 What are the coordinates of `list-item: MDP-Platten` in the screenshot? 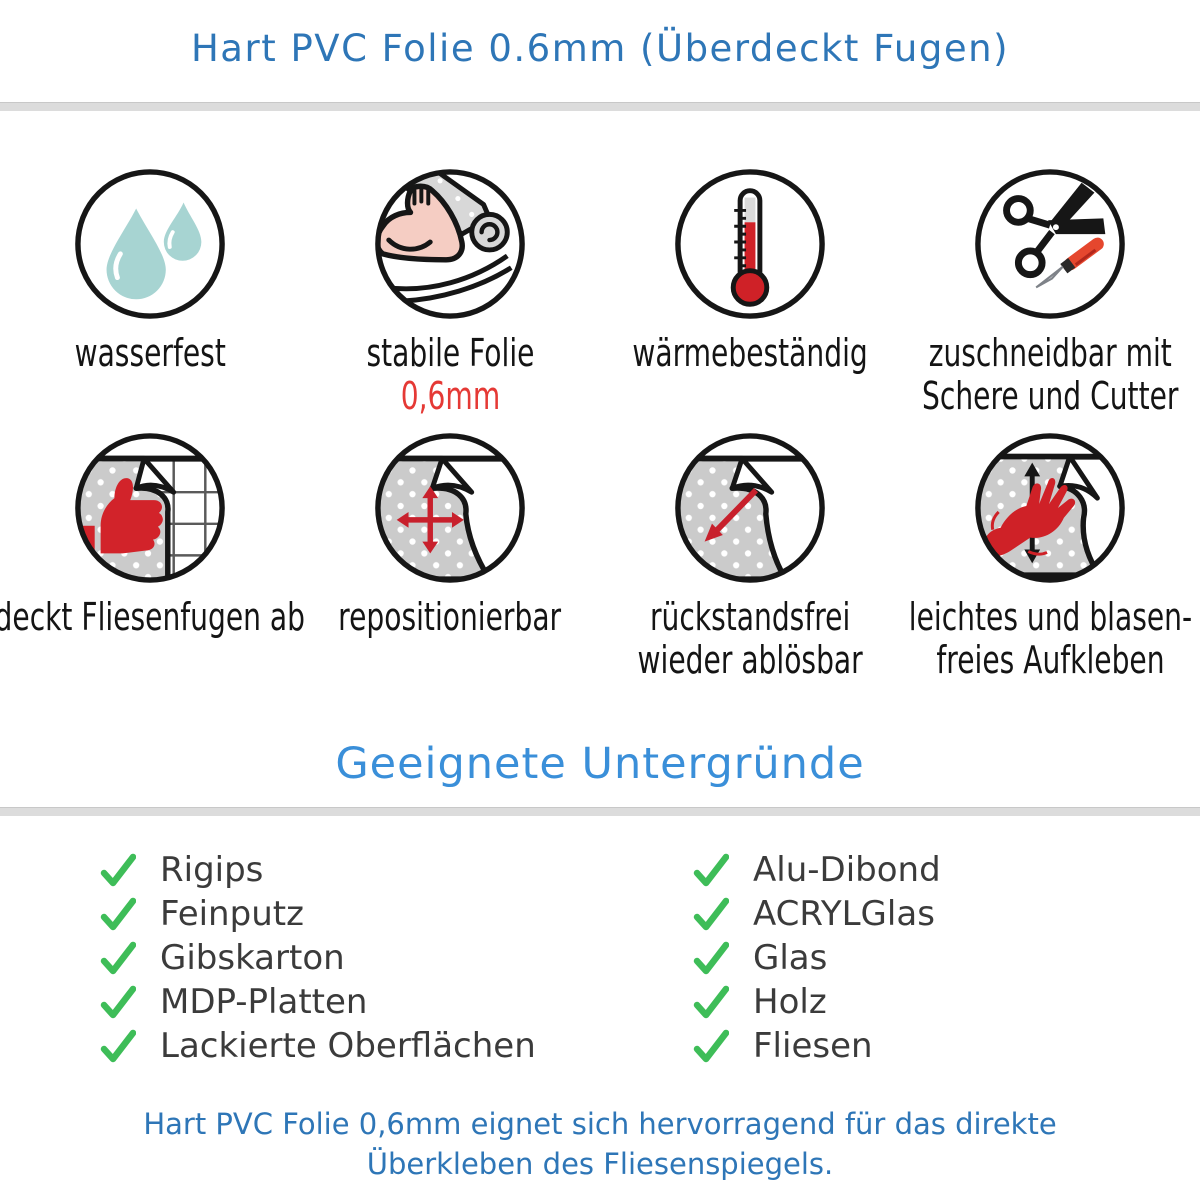 It's located at (360, 1002).